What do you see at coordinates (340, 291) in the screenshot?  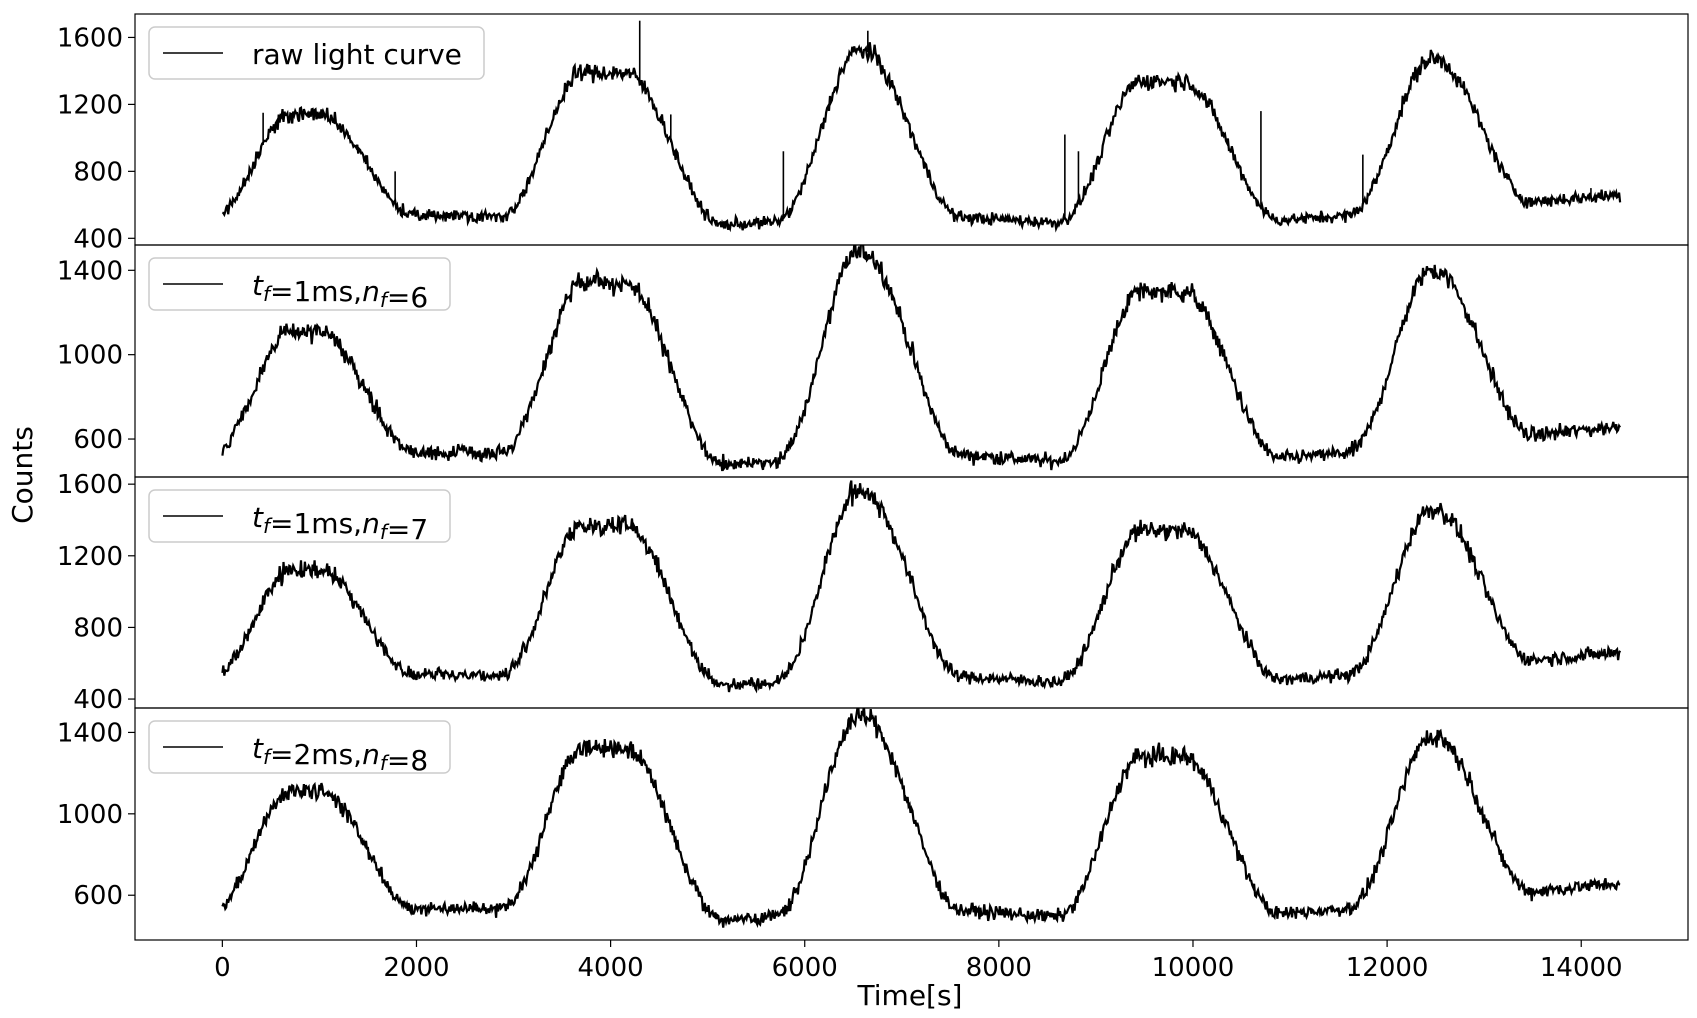 I see `legend-label: tf=1ms,nf=6` at bounding box center [340, 291].